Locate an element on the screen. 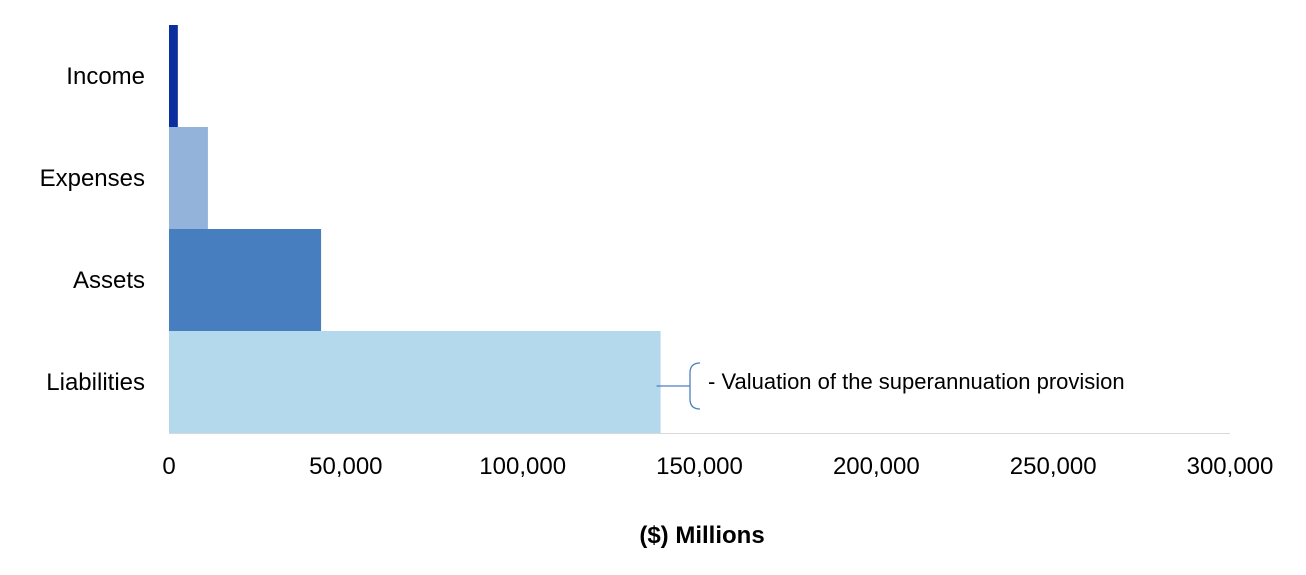 This screenshot has height=575, width=1306. x-tick-label: 300,000 is located at coordinates (1230, 466).